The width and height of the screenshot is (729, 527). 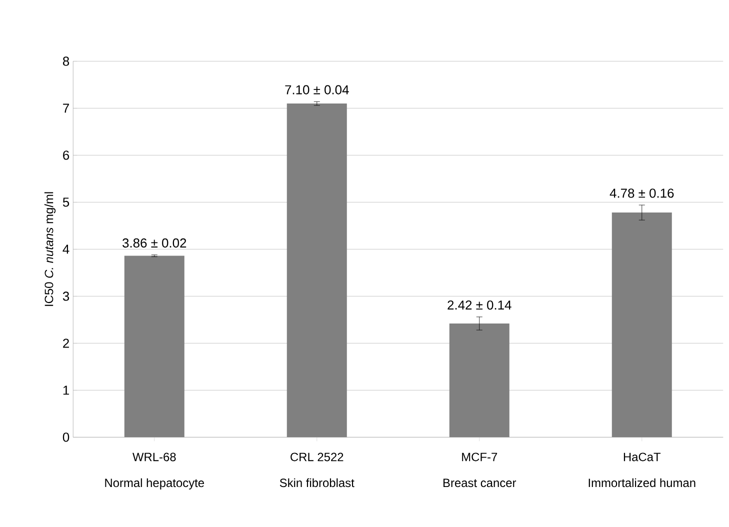 What do you see at coordinates (66, 249) in the screenshot?
I see `y-tick-label: 4` at bounding box center [66, 249].